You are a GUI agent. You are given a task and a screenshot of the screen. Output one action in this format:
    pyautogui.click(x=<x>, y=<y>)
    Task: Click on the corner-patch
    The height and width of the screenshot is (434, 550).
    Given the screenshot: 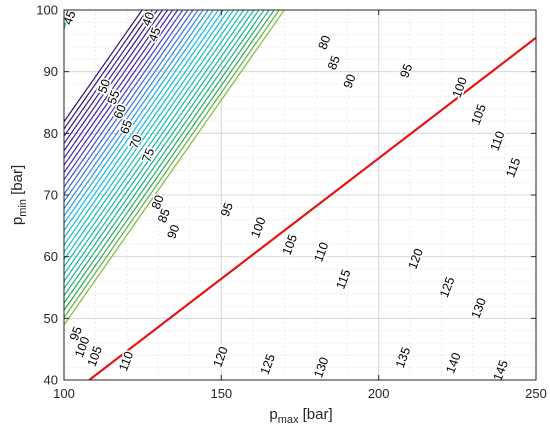 What is the action you would take?
    pyautogui.click(x=67, y=21)
    